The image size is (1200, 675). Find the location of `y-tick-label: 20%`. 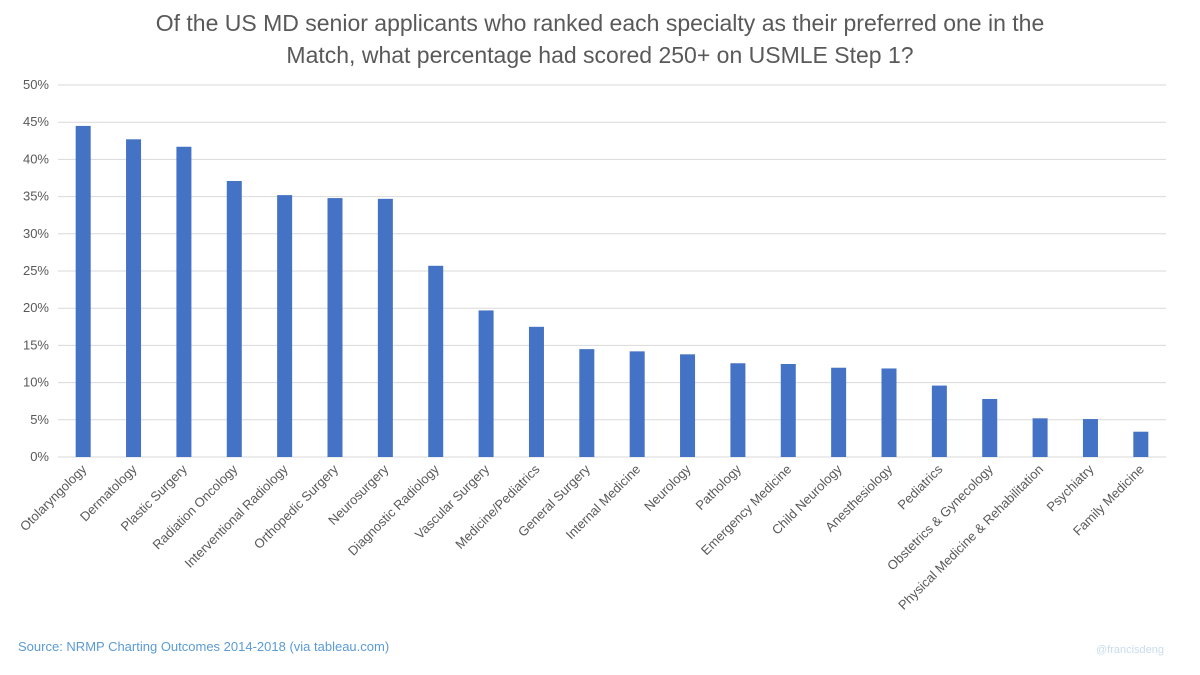

y-tick-label: 20% is located at coordinates (36, 307).